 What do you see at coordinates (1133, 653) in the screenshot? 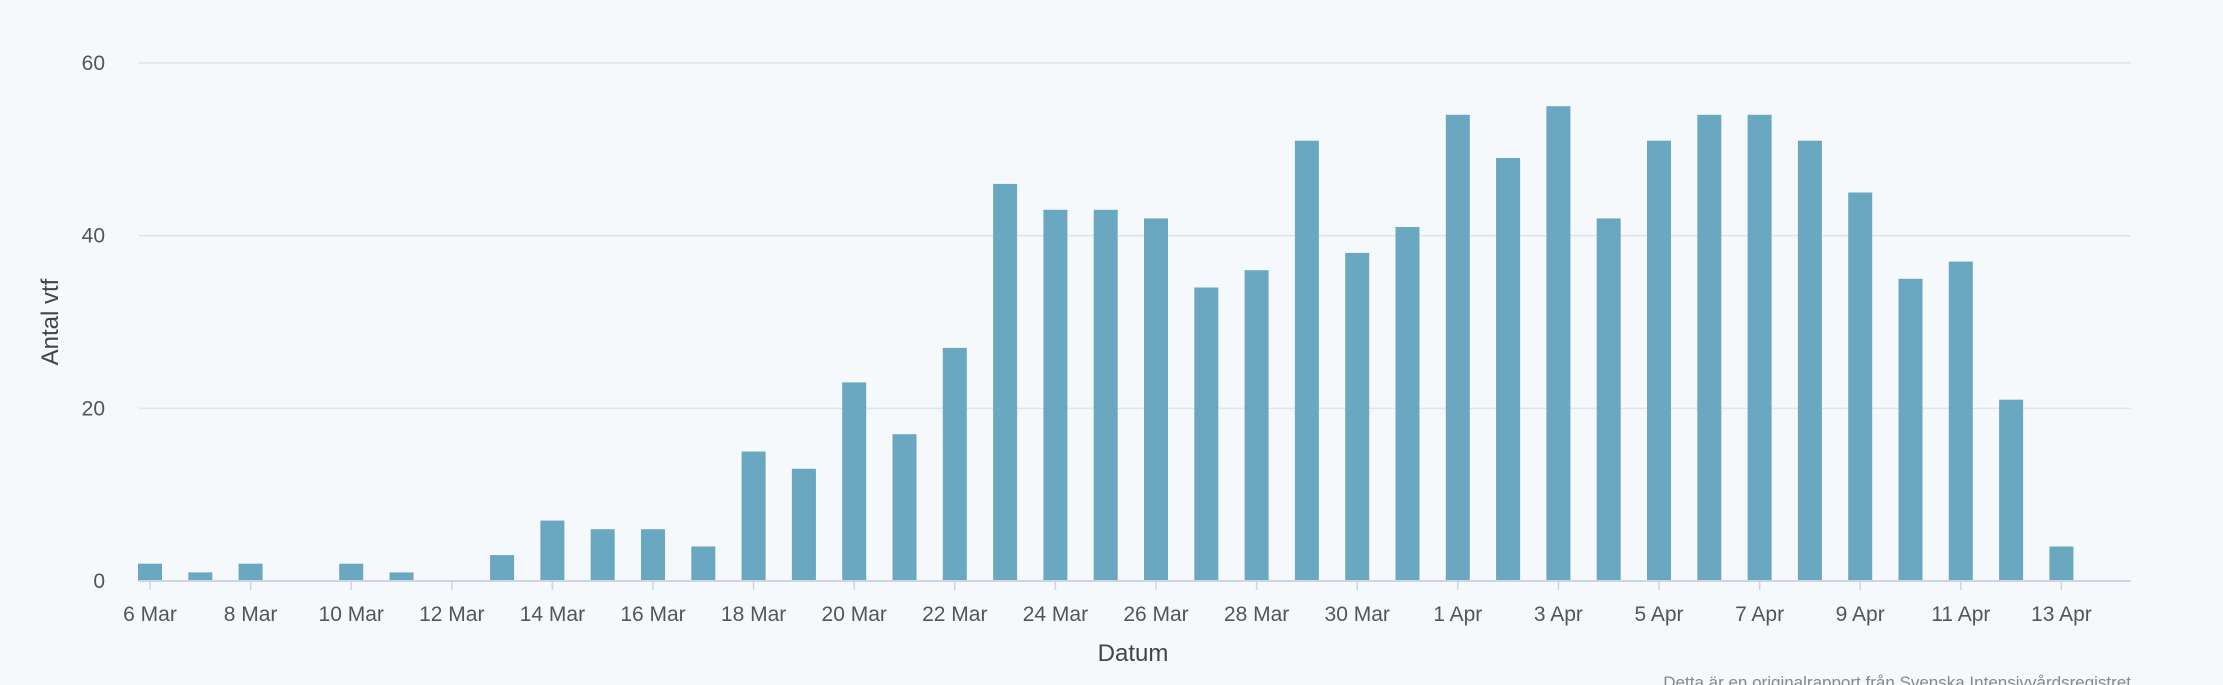
I see `x-axis-title: Datum` at bounding box center [1133, 653].